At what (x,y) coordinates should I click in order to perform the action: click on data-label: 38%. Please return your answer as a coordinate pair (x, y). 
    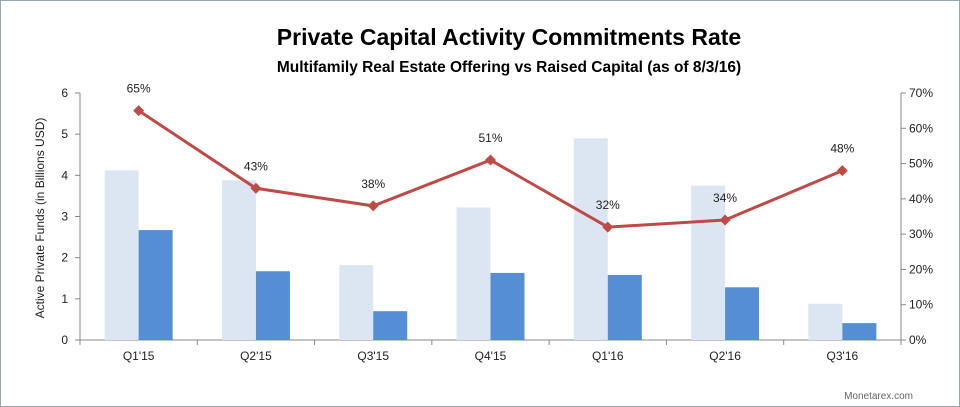
    Looking at the image, I should click on (373, 184).